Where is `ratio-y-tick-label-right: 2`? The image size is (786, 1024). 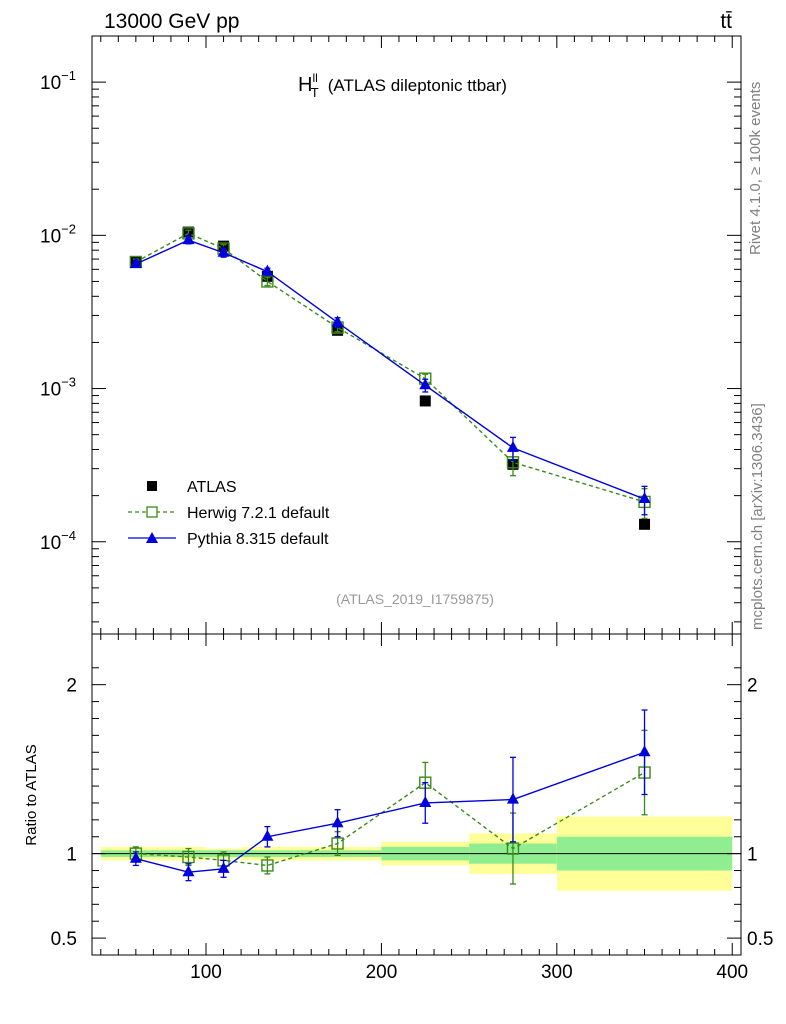 ratio-y-tick-label-right: 2 is located at coordinates (752, 686).